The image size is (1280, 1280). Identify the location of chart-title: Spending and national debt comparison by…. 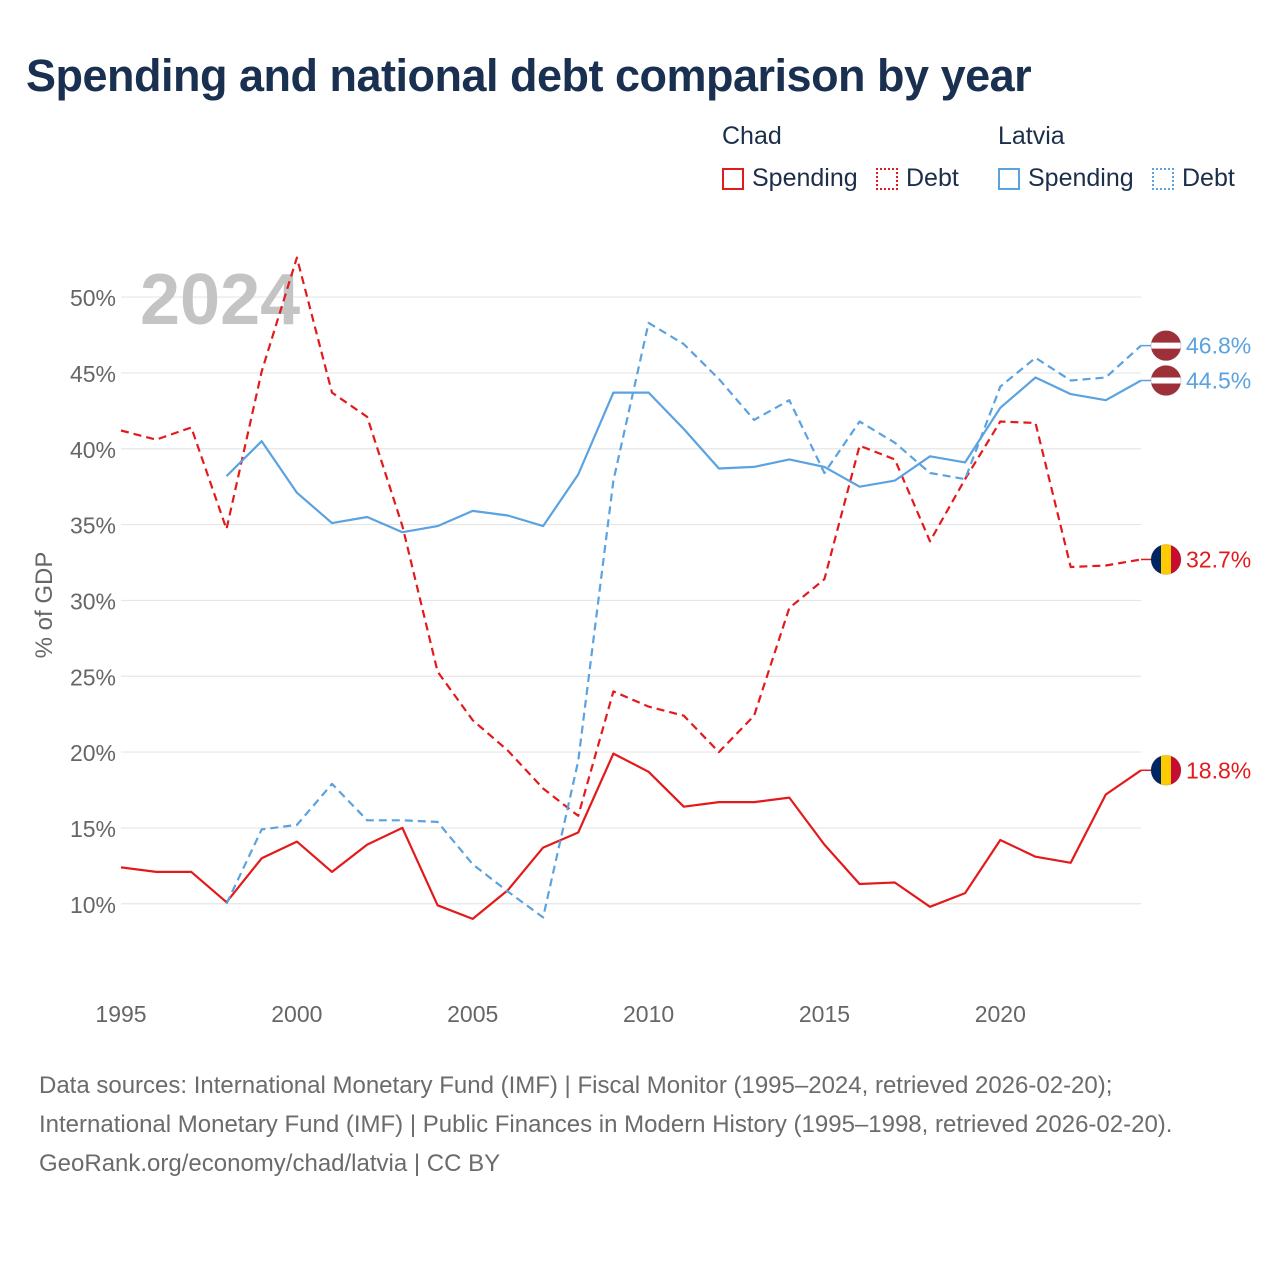
(529, 75).